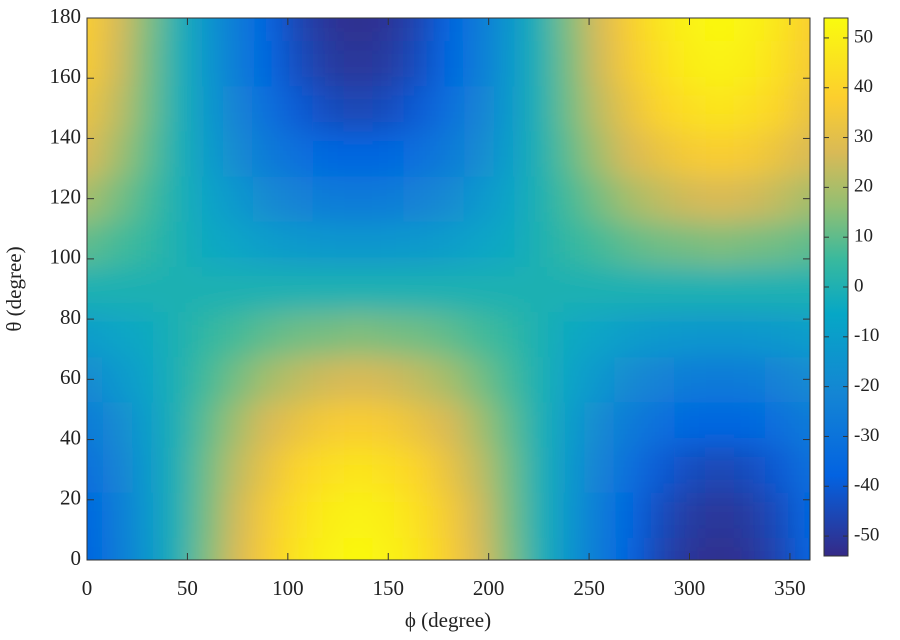 The height and width of the screenshot is (640, 900). What do you see at coordinates (863, 86) in the screenshot?
I see `colorbar-tick-label: 40` at bounding box center [863, 86].